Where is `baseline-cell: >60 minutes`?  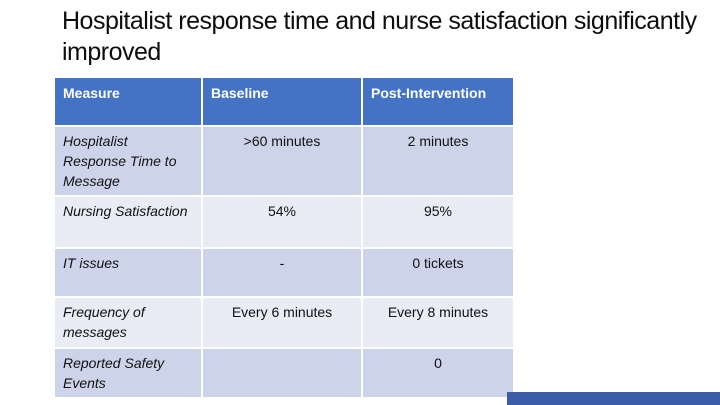
baseline-cell: >60 minutes is located at coordinates (282, 161).